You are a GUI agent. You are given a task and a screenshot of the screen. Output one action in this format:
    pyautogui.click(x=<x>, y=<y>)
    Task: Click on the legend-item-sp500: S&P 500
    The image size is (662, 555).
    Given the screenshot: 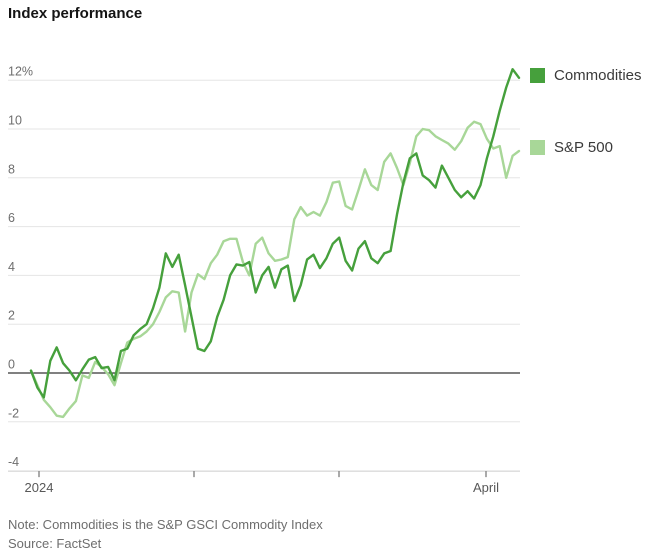 What is the action you would take?
    pyautogui.click(x=571, y=147)
    